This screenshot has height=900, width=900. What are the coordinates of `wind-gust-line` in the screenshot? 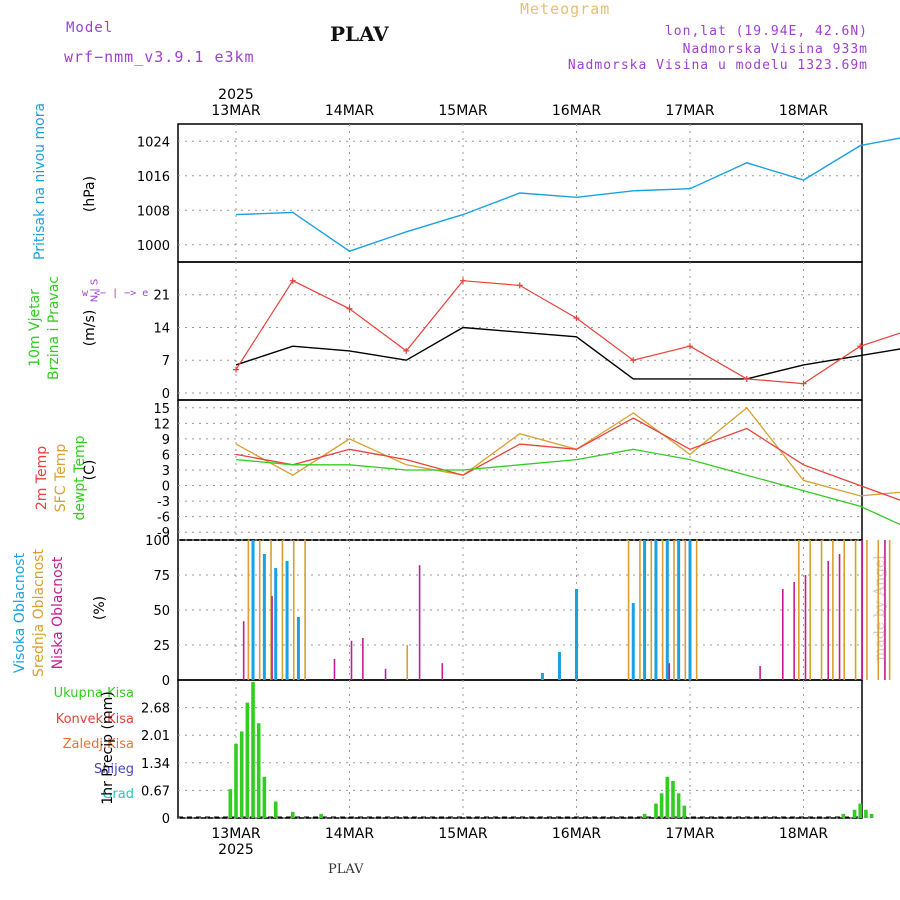 It's located at (567, 332).